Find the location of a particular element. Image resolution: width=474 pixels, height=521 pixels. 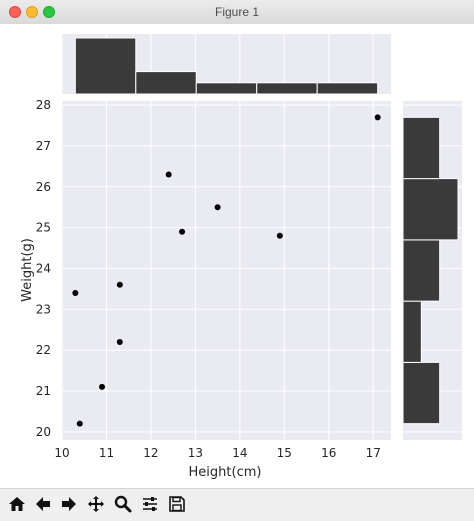

x-tick-label: 14 is located at coordinates (239, 453).